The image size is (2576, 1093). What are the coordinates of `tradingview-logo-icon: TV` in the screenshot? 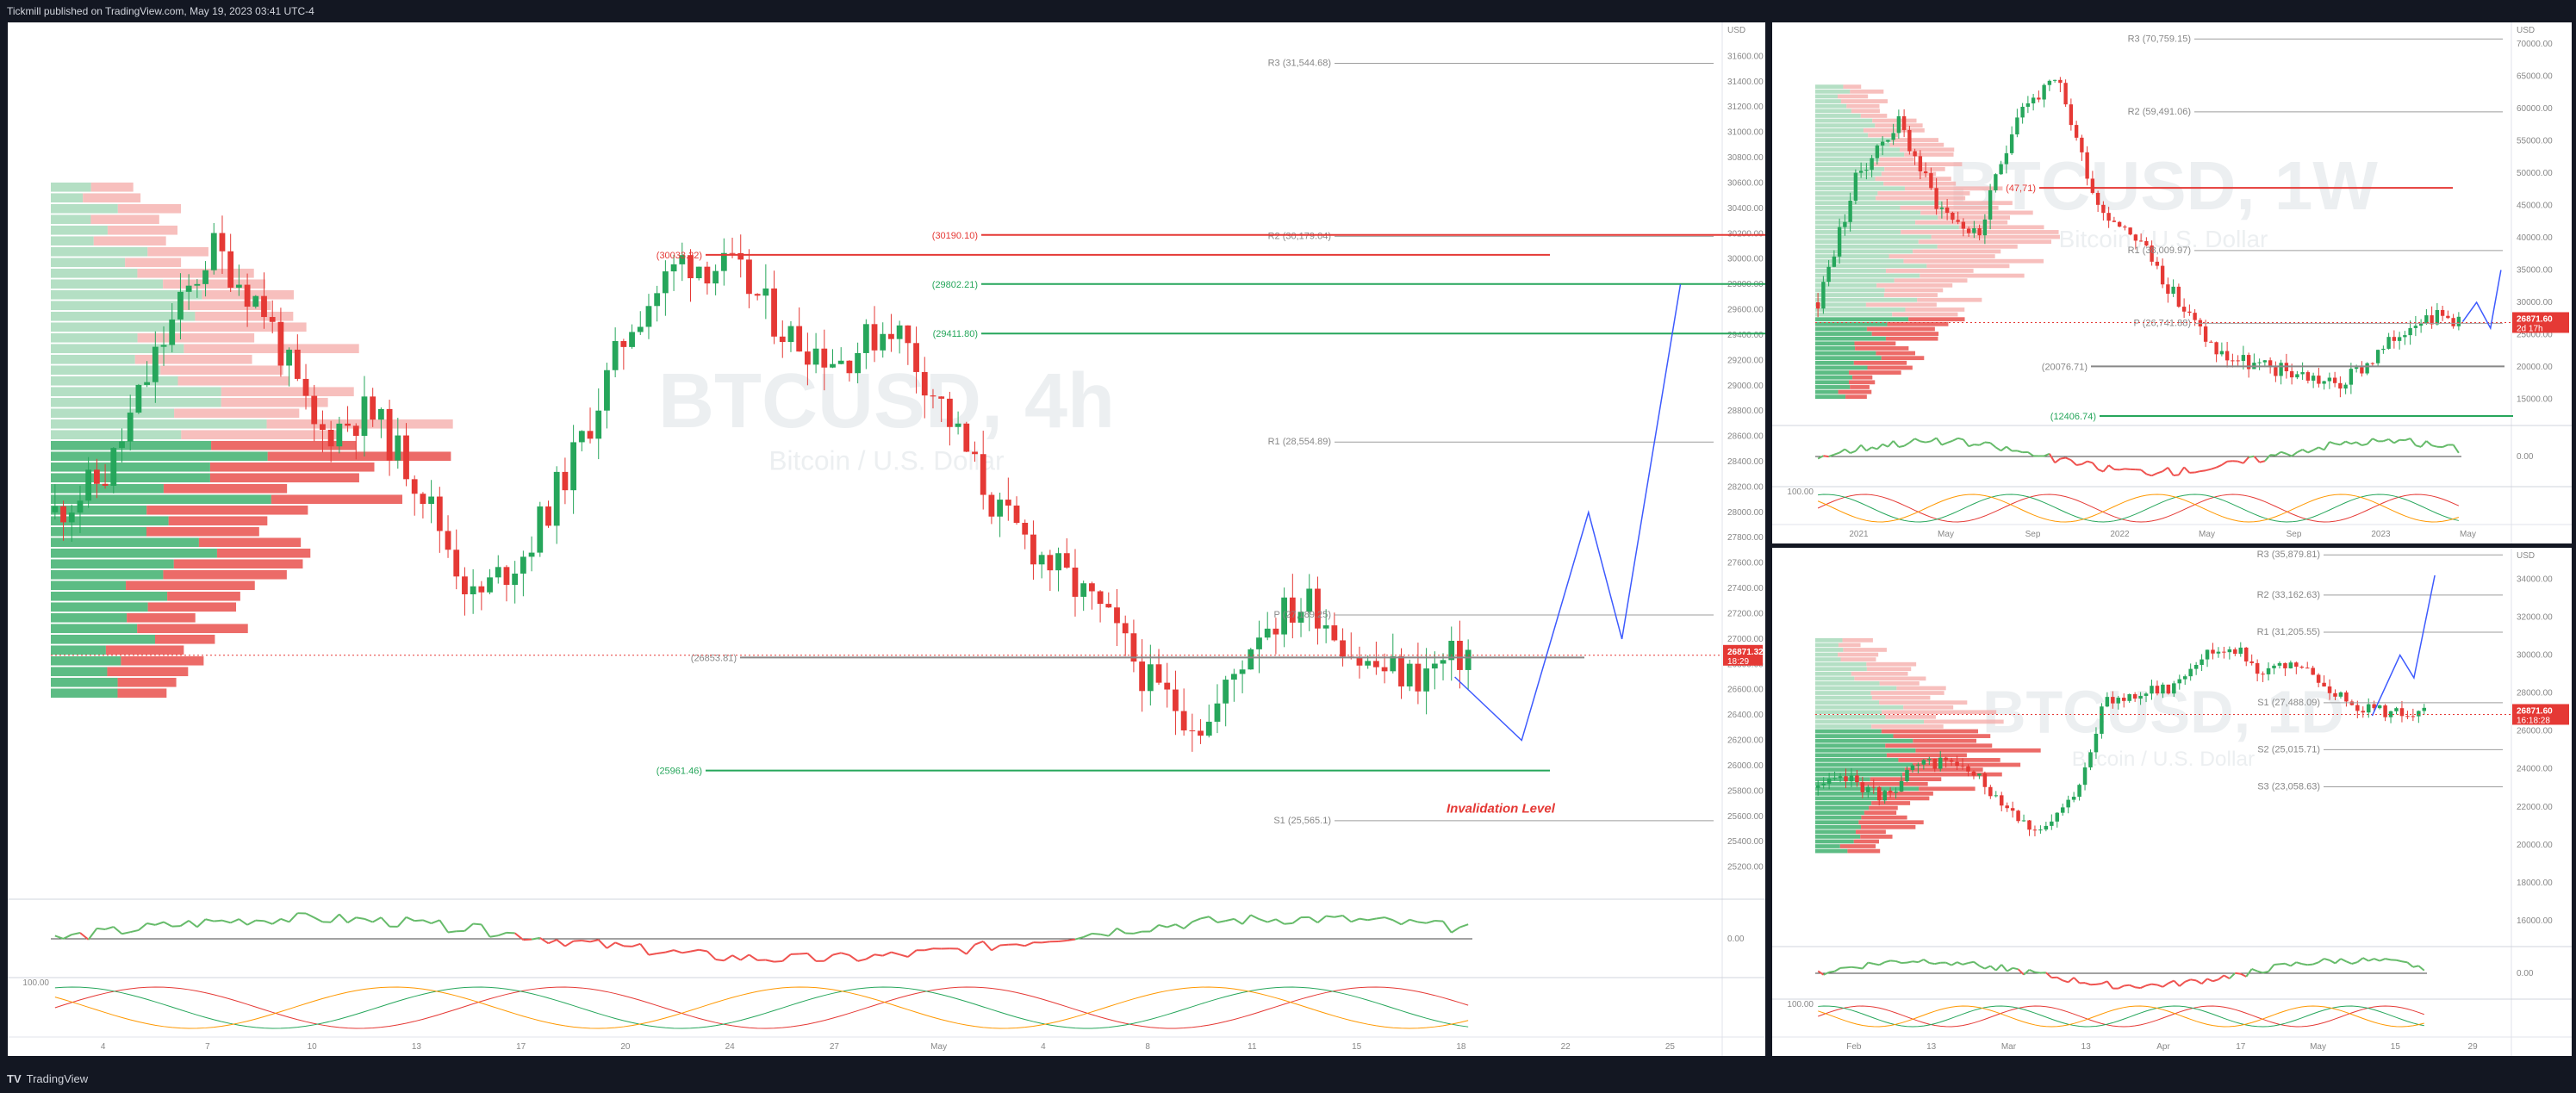 It's located at (15, 1078).